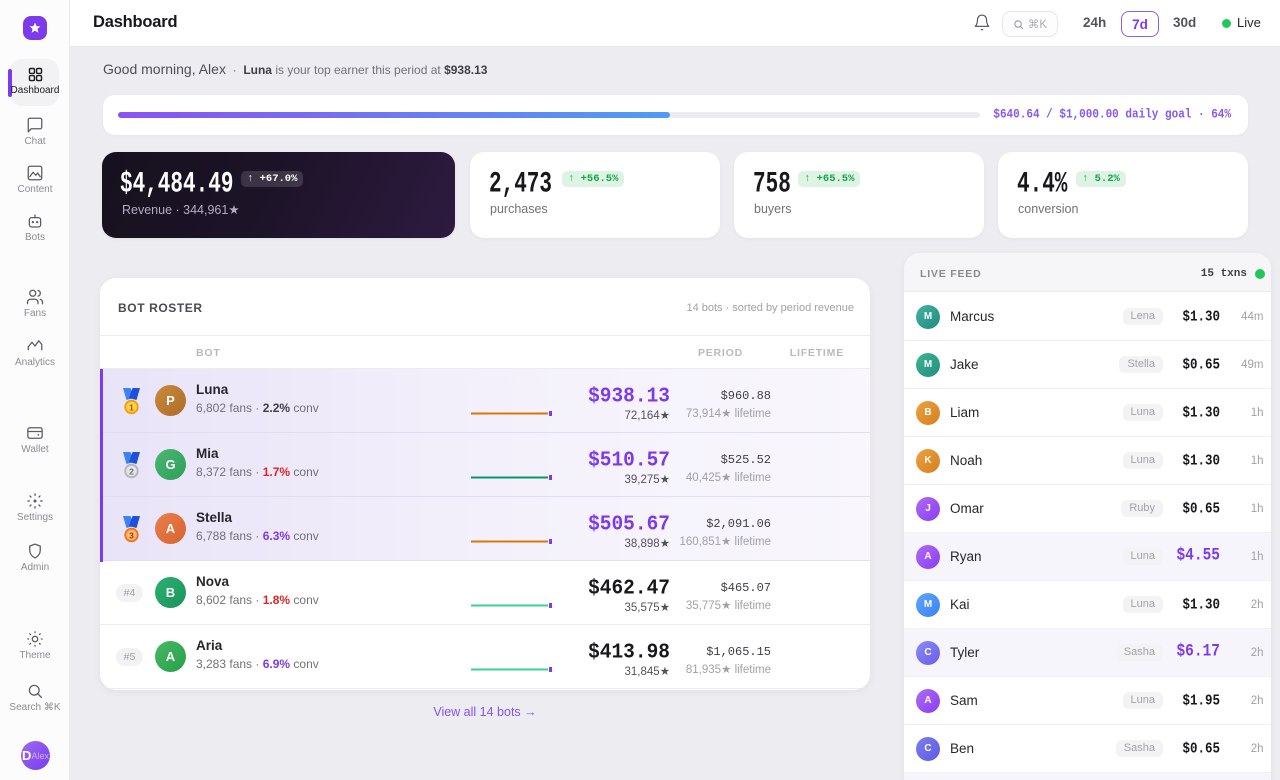 This screenshot has height=780, width=1280. I want to click on svg-text: 3, so click(131, 535).